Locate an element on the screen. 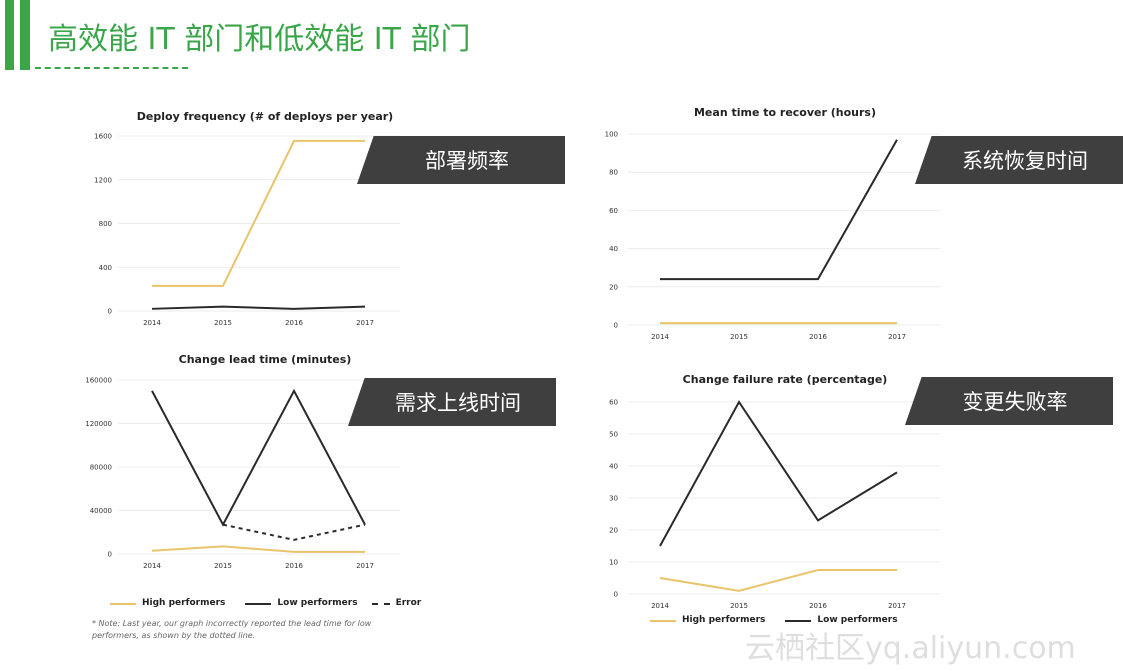 The width and height of the screenshot is (1123, 671). chart-title: Mean time to recover (hours) is located at coordinates (785, 112).